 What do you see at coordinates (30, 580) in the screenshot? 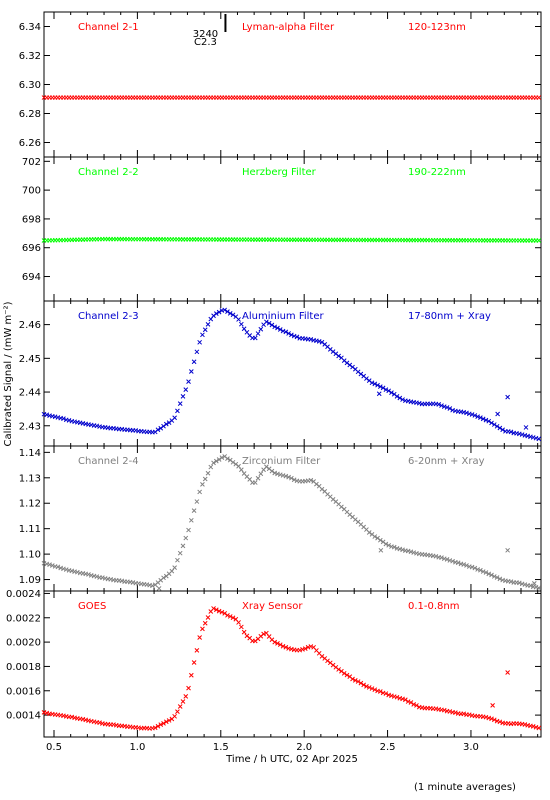
I see `y-tick-label: 1.09` at bounding box center [30, 580].